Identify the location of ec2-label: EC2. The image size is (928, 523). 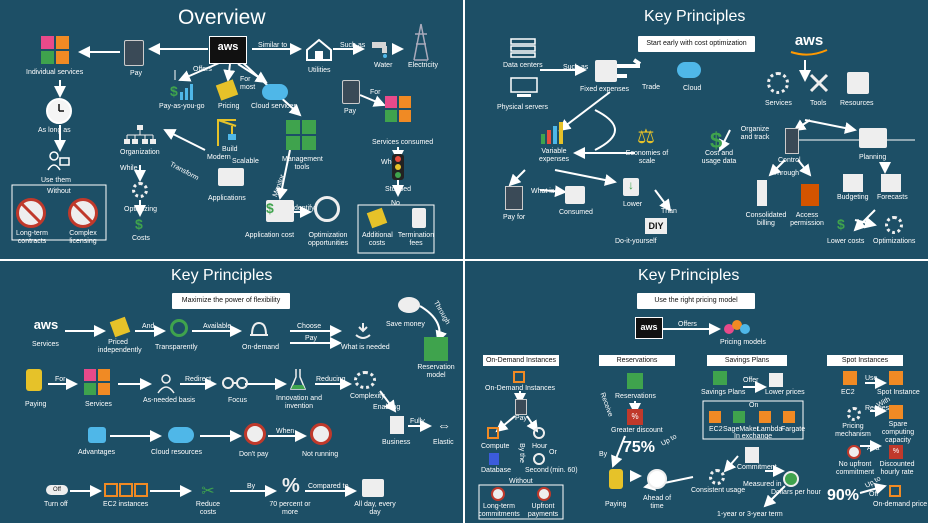
(716, 429).